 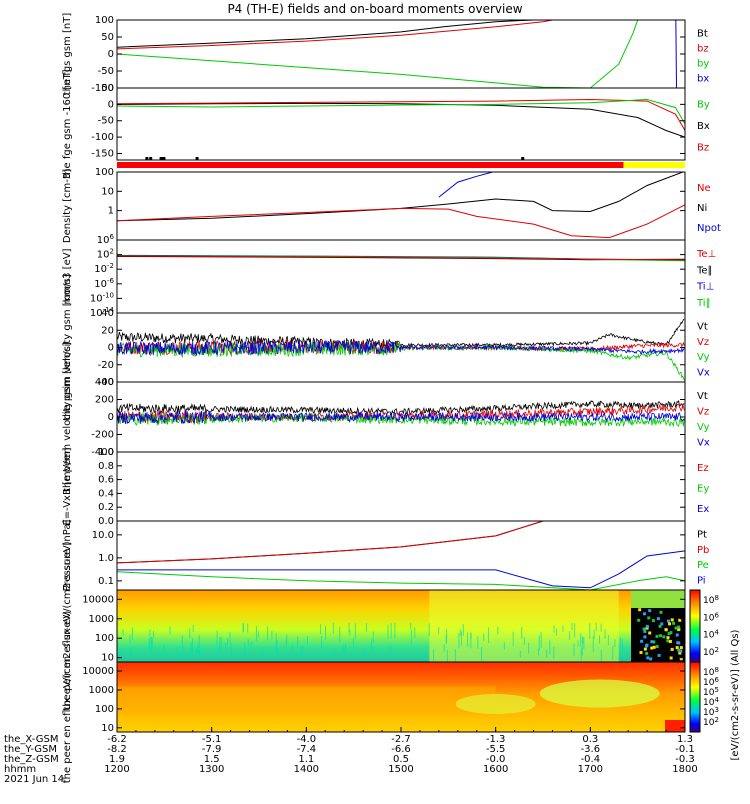 What do you see at coordinates (676, 54) in the screenshot?
I see `series-bx-line` at bounding box center [676, 54].